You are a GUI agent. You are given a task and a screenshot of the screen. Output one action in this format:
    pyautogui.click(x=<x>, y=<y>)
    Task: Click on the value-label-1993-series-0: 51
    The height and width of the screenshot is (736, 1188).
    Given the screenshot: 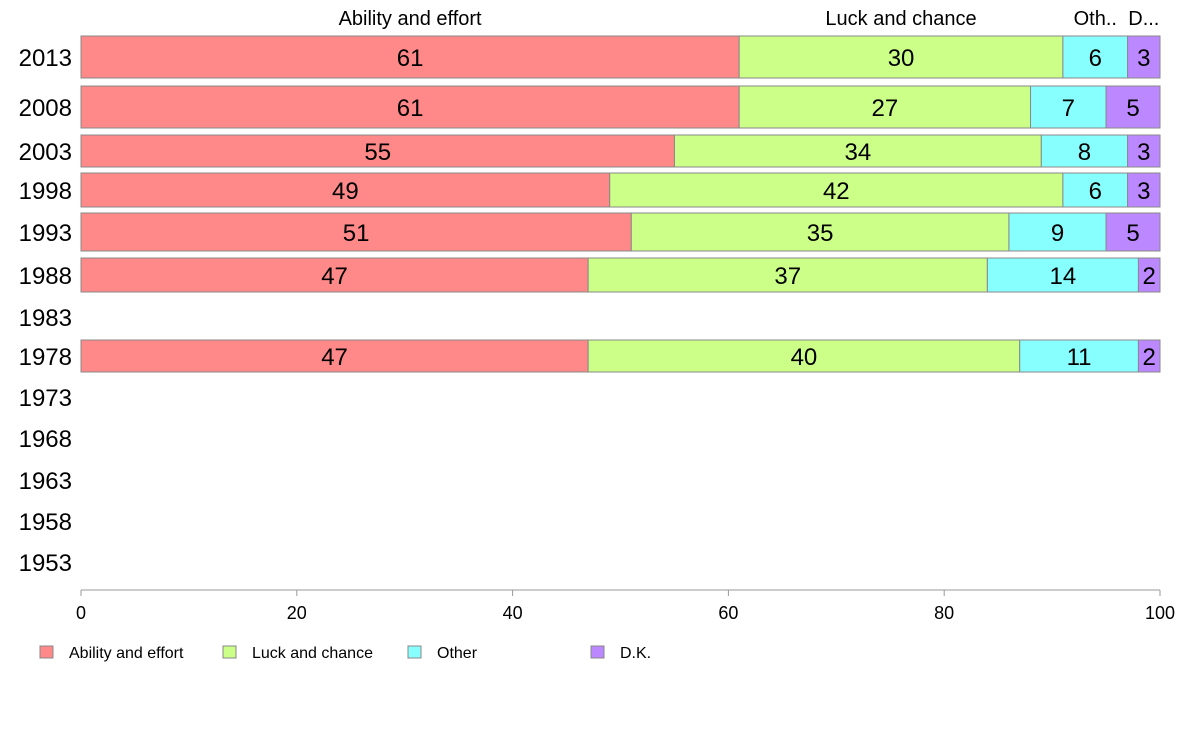 What is the action you would take?
    pyautogui.click(x=356, y=233)
    